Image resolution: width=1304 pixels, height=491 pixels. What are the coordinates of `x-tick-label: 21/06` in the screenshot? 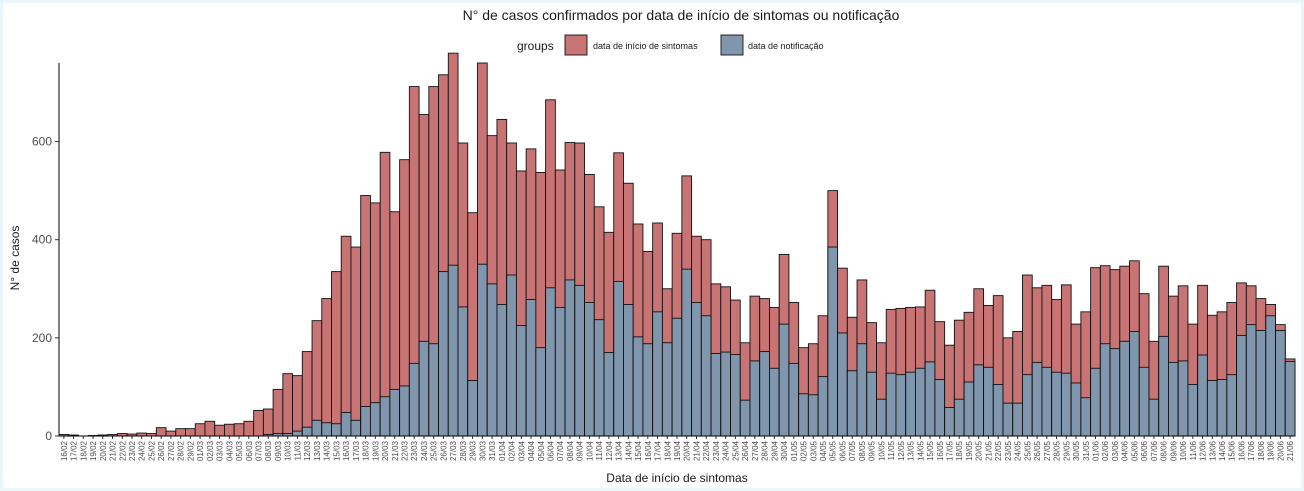 It's located at (1290, 450).